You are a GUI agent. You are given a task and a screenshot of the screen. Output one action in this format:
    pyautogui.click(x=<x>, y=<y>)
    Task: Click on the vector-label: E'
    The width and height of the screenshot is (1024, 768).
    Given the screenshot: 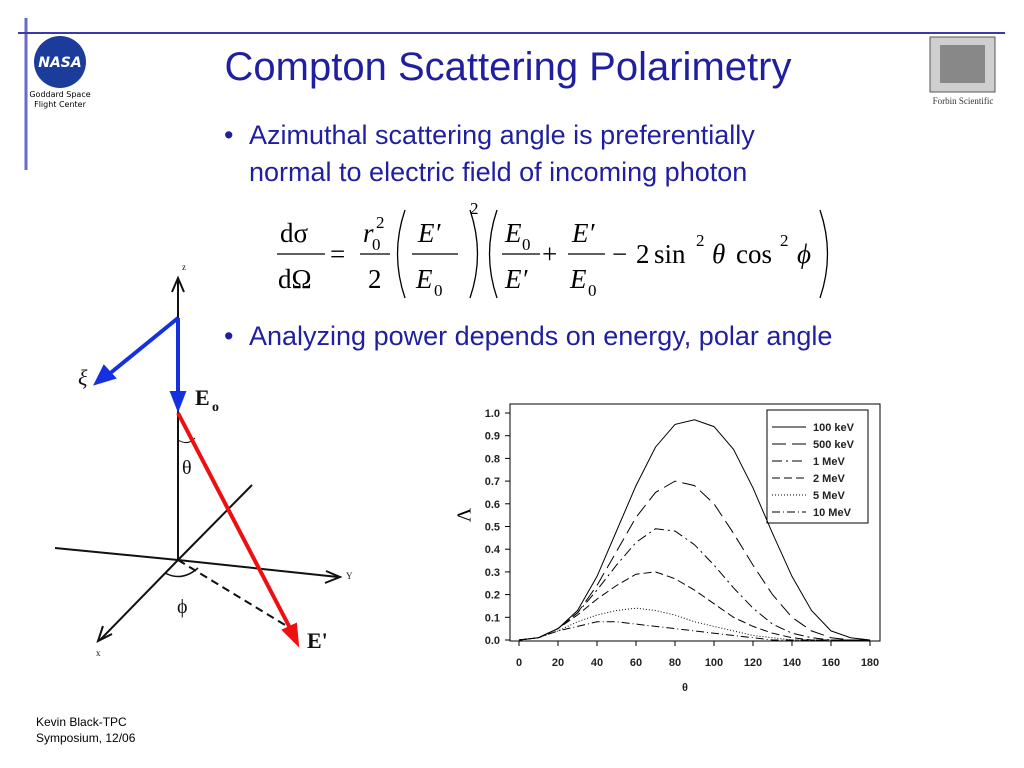 What is the action you would take?
    pyautogui.click(x=317, y=640)
    